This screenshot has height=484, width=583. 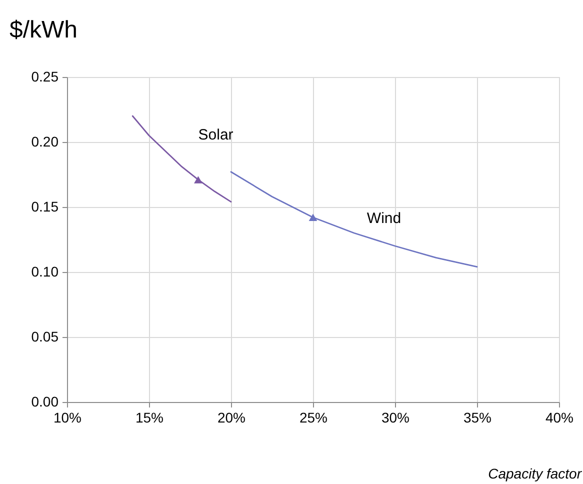 What do you see at coordinates (45, 76) in the screenshot?
I see `y-tick-label: 0.25` at bounding box center [45, 76].